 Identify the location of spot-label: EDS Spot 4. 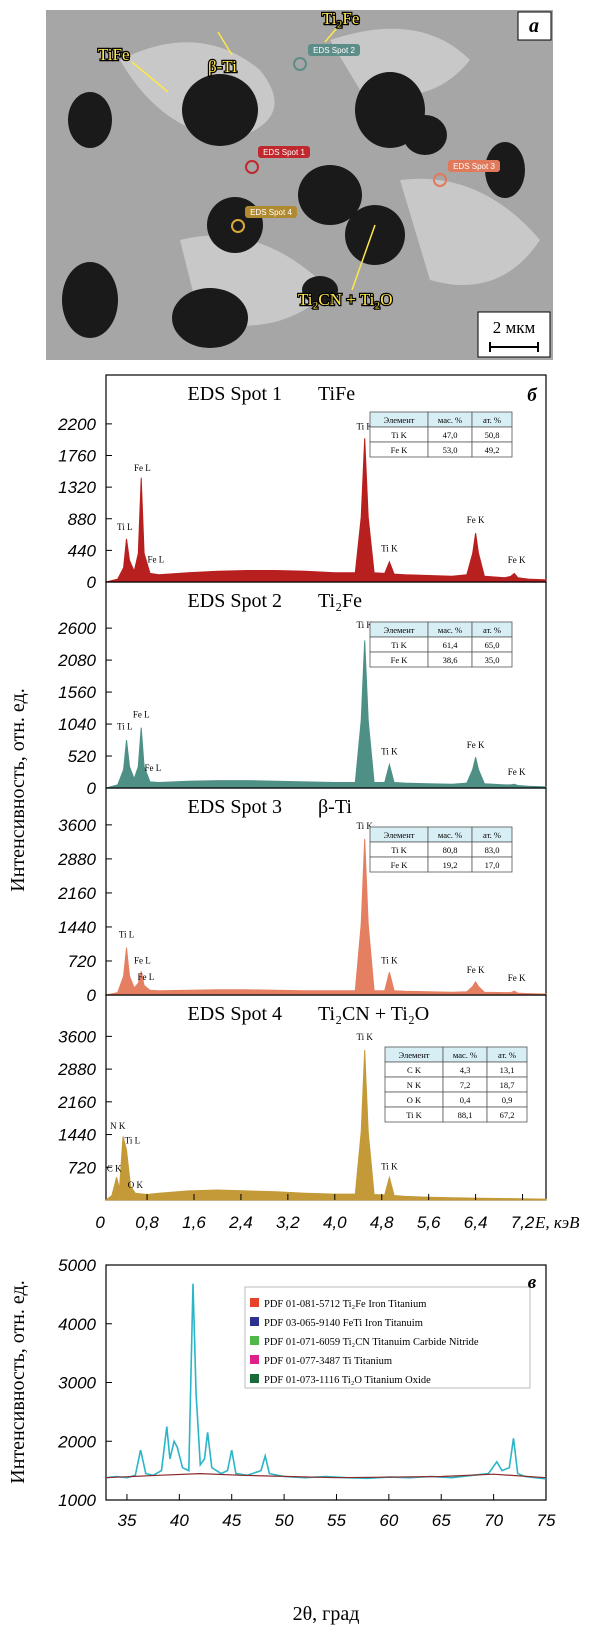
(271, 212).